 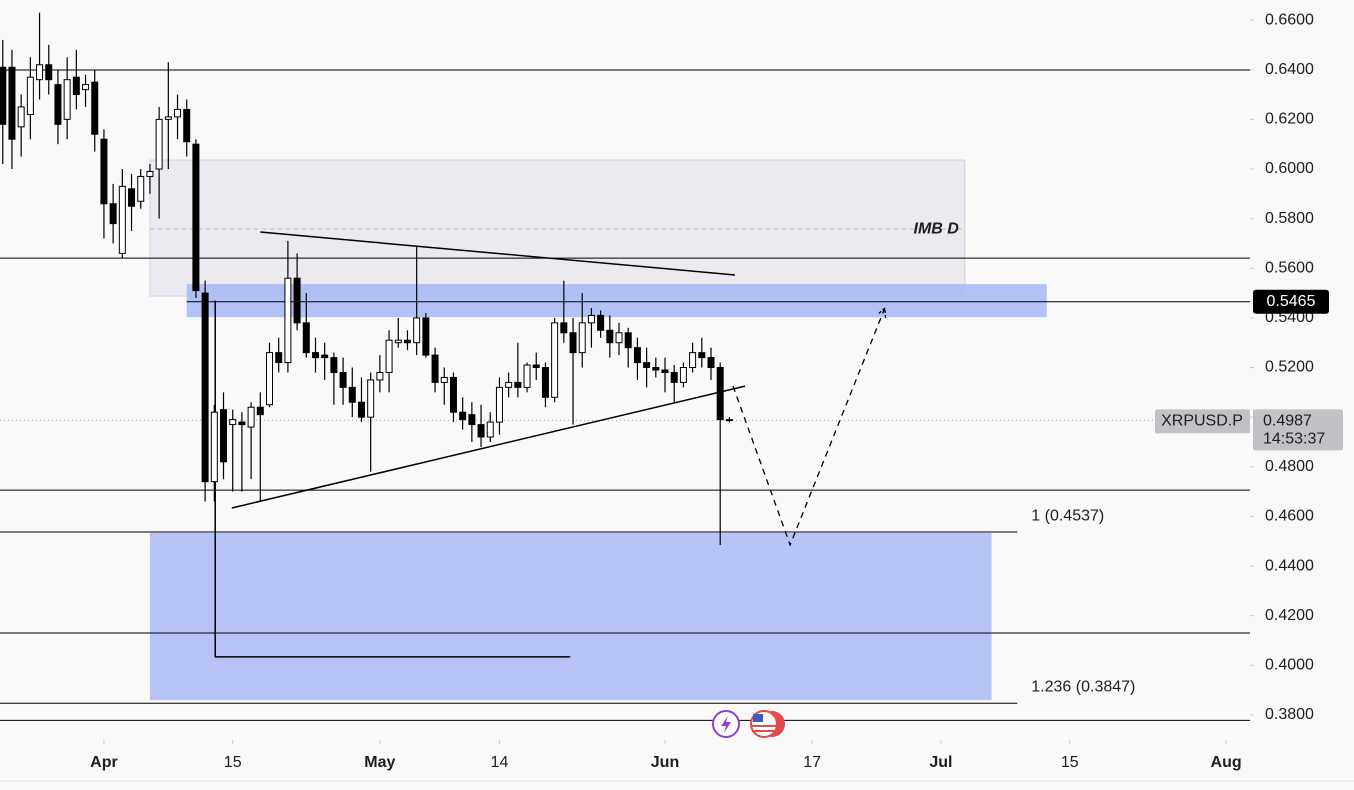 I want to click on y-tick-label: 0.3800, so click(x=1289, y=714).